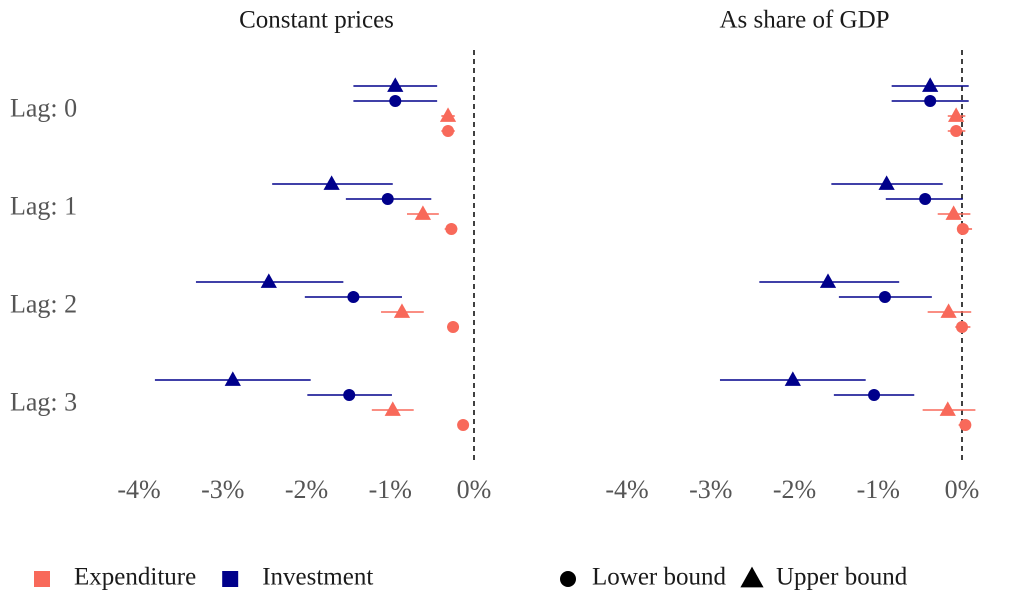  Describe the element at coordinates (43, 107) in the screenshot. I see `y-tick-label: Lag: 0` at that location.